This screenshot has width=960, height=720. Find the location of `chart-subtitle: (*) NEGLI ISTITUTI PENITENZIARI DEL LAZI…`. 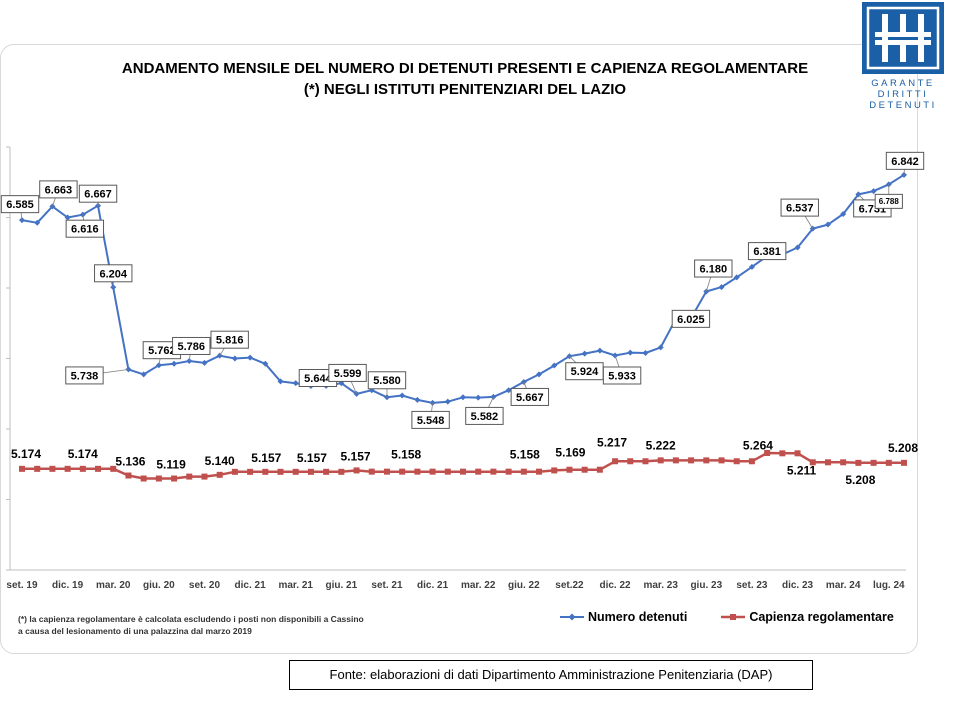

chart-subtitle: (*) NEGLI ISTITUTI PENITENZIARI DEL LAZI… is located at coordinates (465, 89).